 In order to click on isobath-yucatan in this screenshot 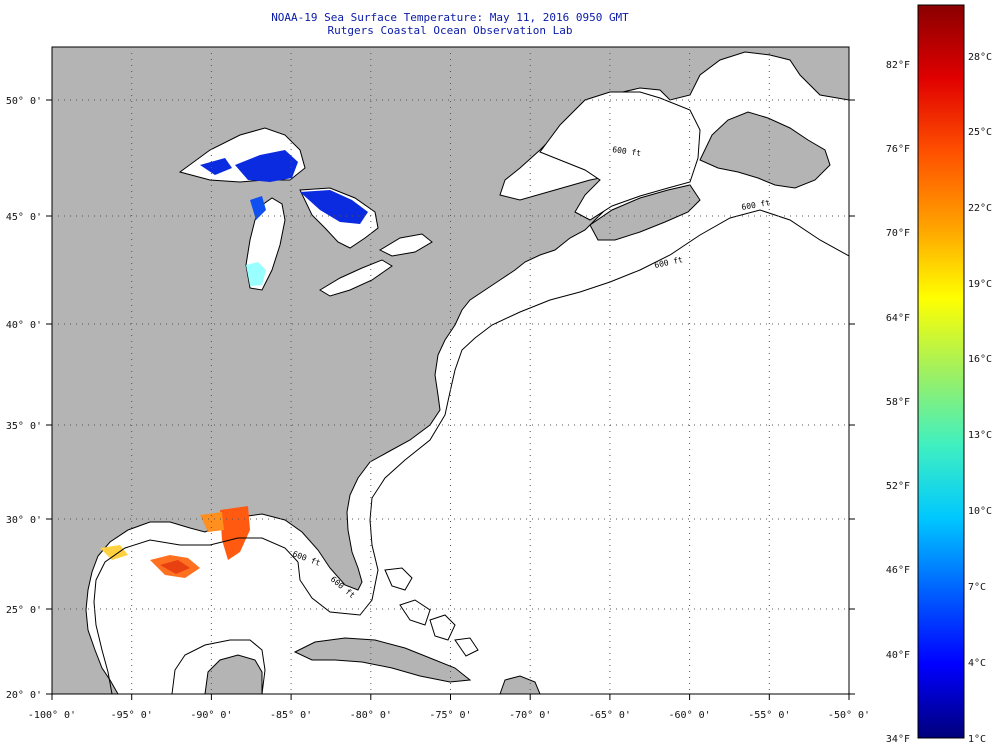, I will do `click(218, 666)`.